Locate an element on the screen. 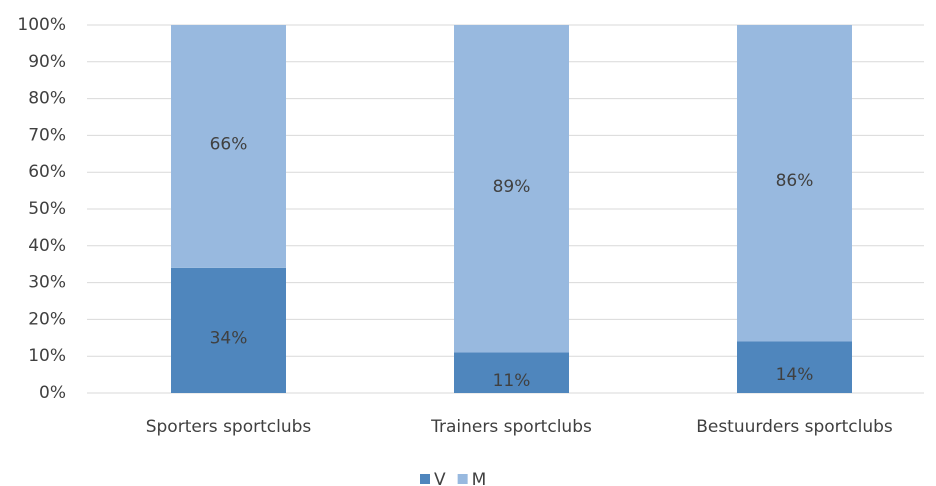  data-label: 86% is located at coordinates (795, 181).